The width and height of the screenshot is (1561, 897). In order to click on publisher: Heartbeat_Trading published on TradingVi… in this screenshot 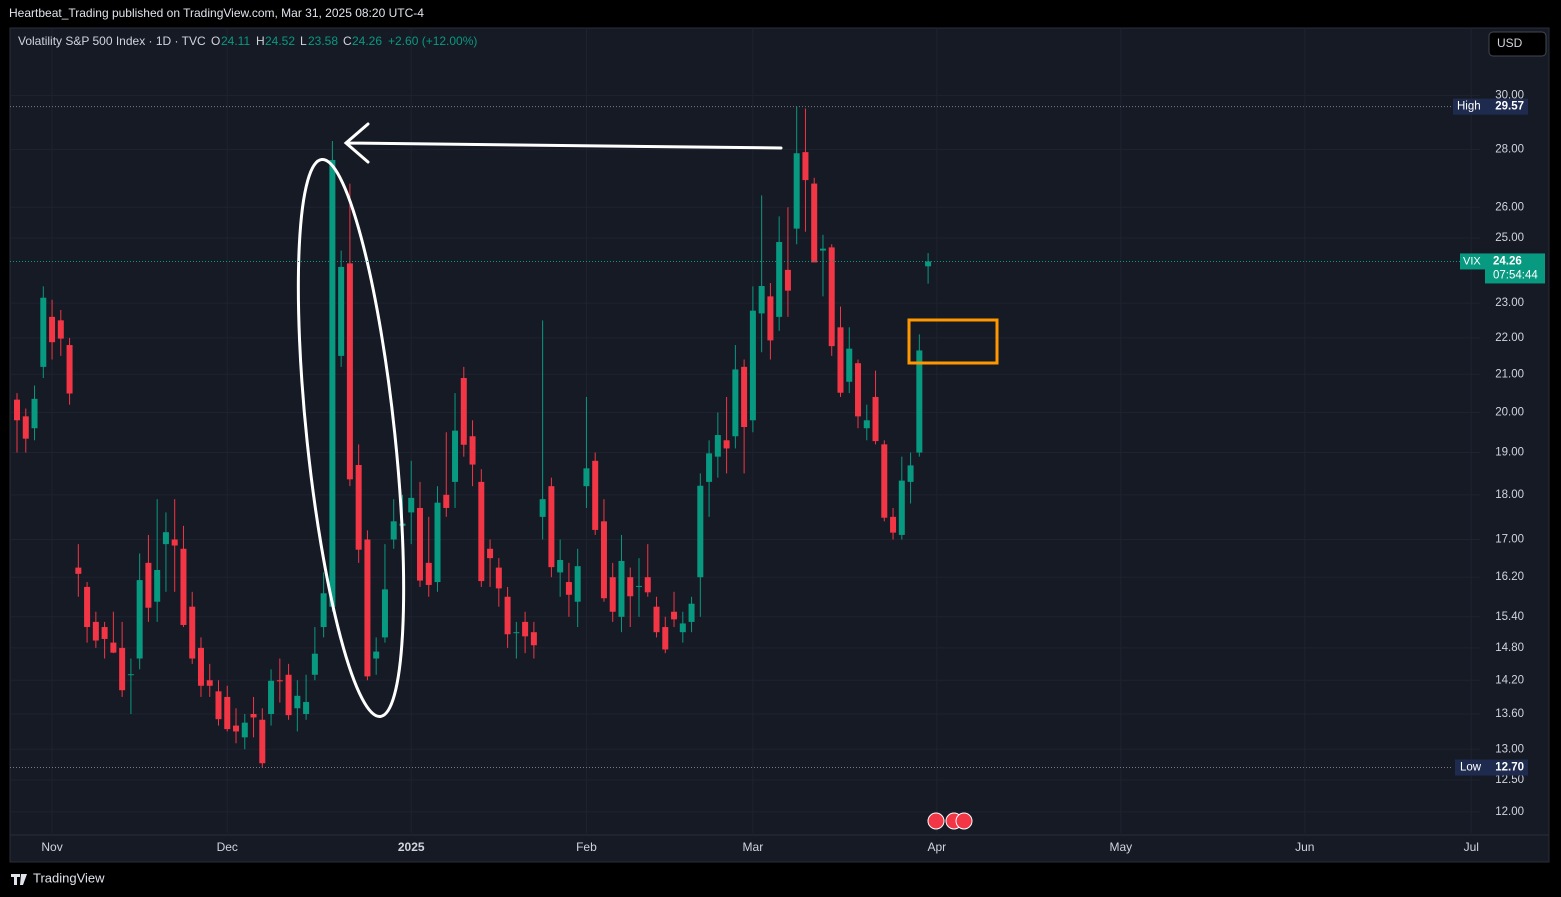, I will do `click(216, 13)`.